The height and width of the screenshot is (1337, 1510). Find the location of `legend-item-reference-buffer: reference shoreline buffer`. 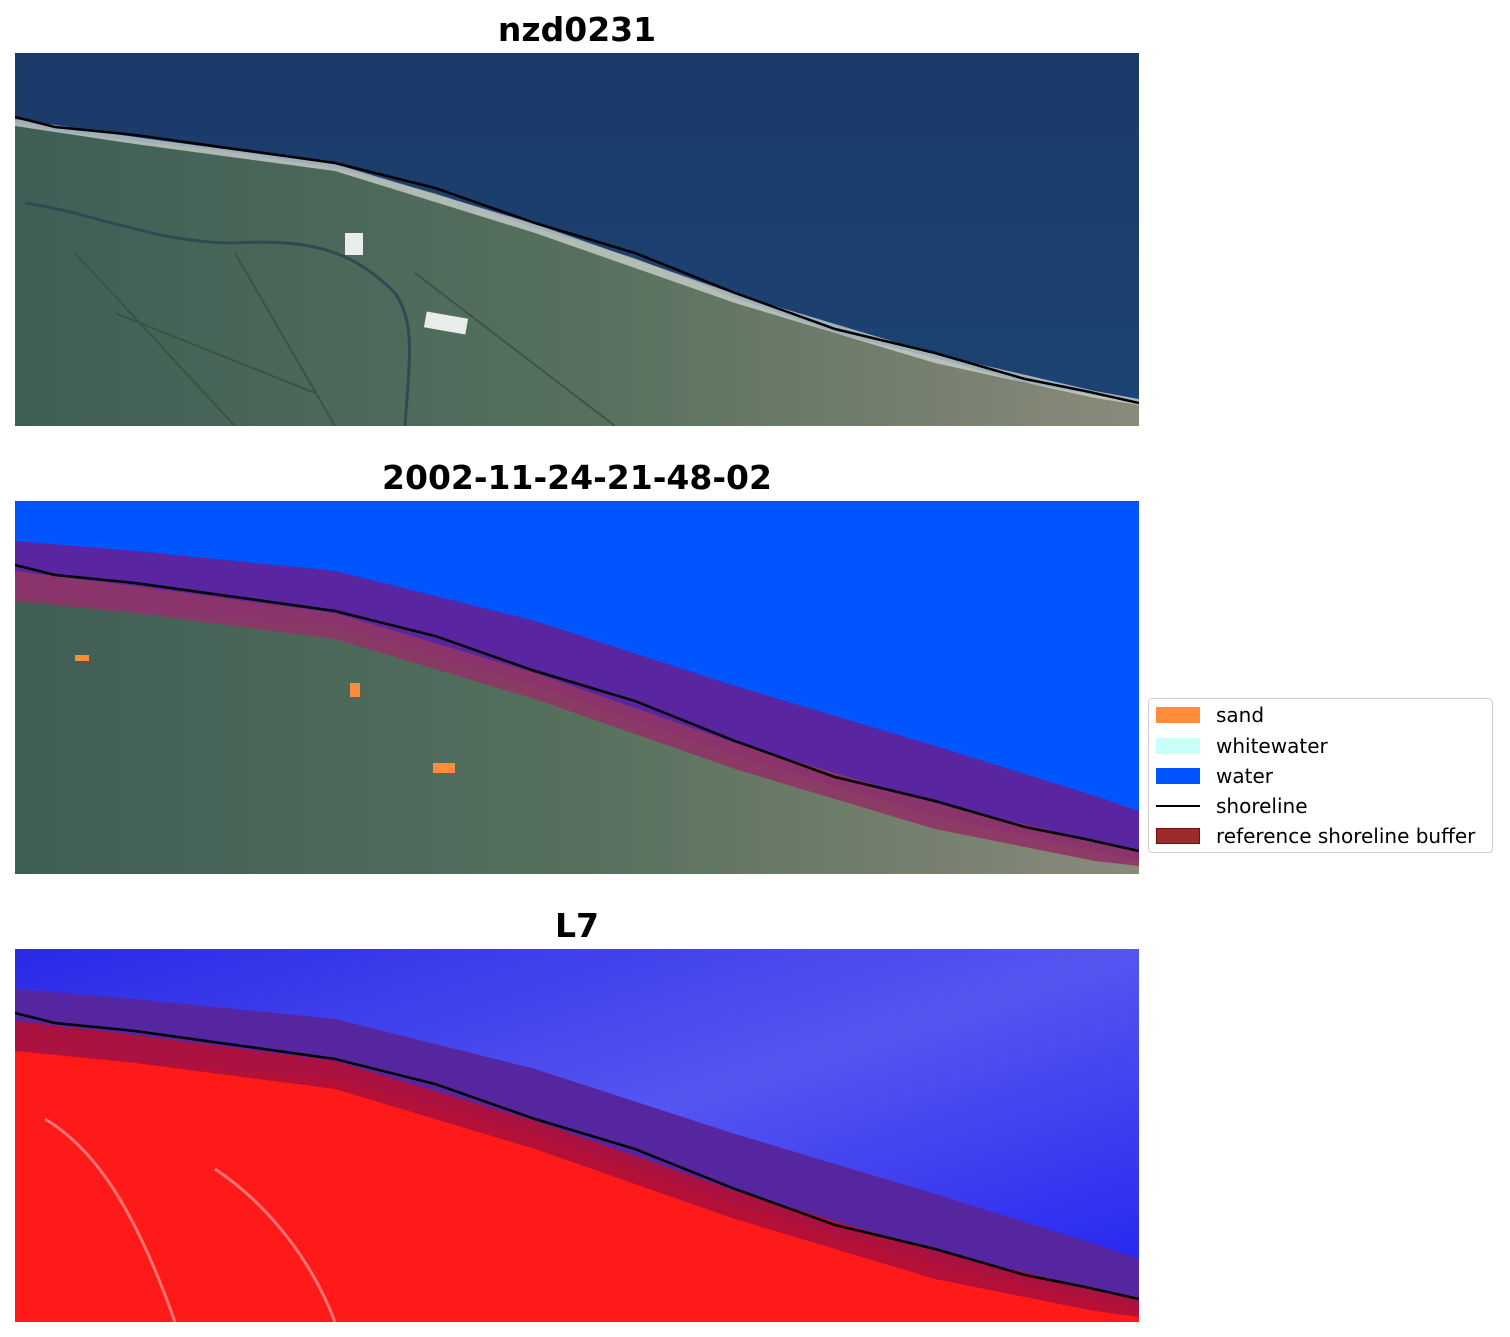

legend-item-reference-buffer: reference shoreline buffer is located at coordinates (1316, 836).